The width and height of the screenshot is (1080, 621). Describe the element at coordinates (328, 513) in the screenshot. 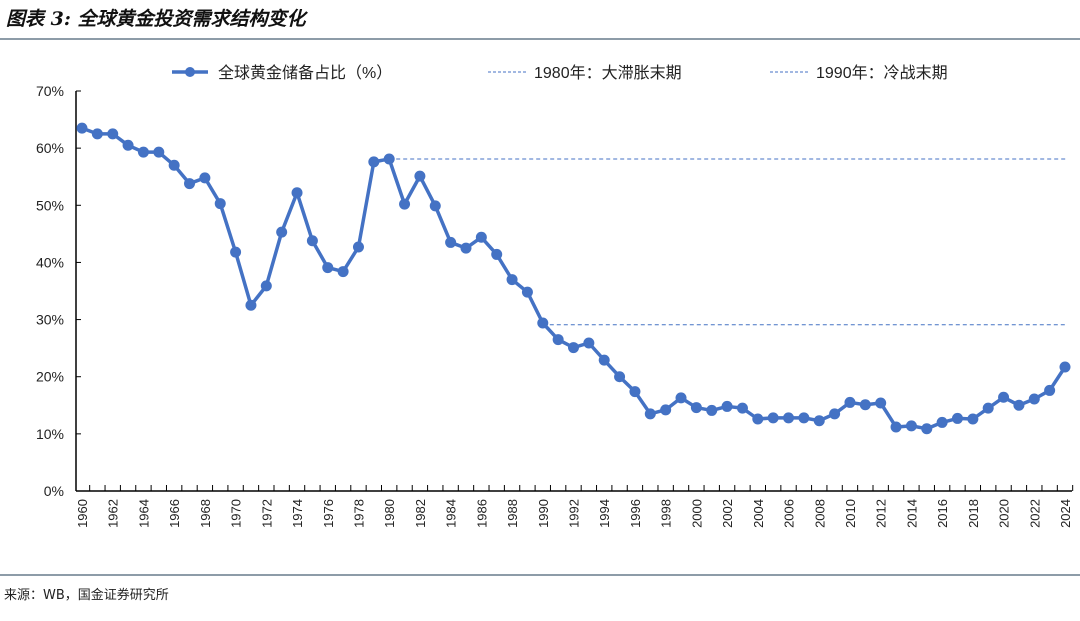

I see `x-tick-label: 1976` at that location.